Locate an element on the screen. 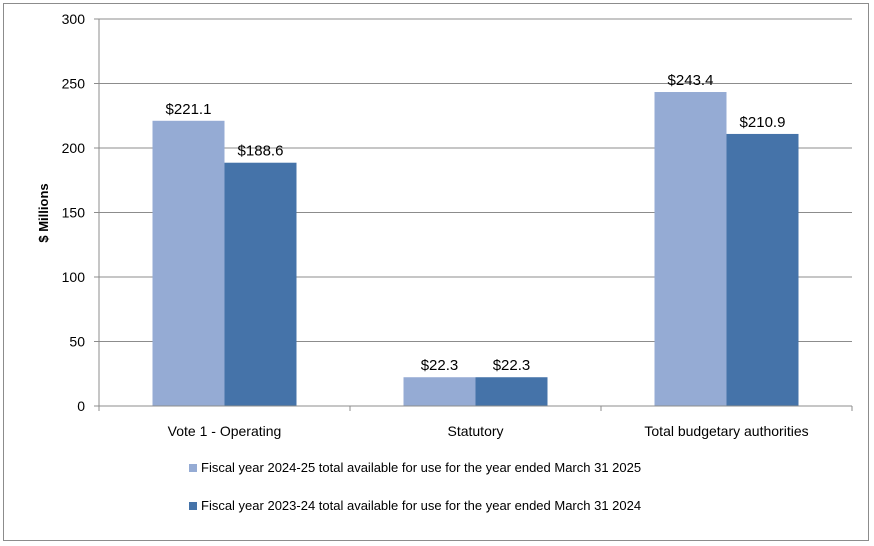 The width and height of the screenshot is (874, 546). y-tick-label: 0 is located at coordinates (81, 406).